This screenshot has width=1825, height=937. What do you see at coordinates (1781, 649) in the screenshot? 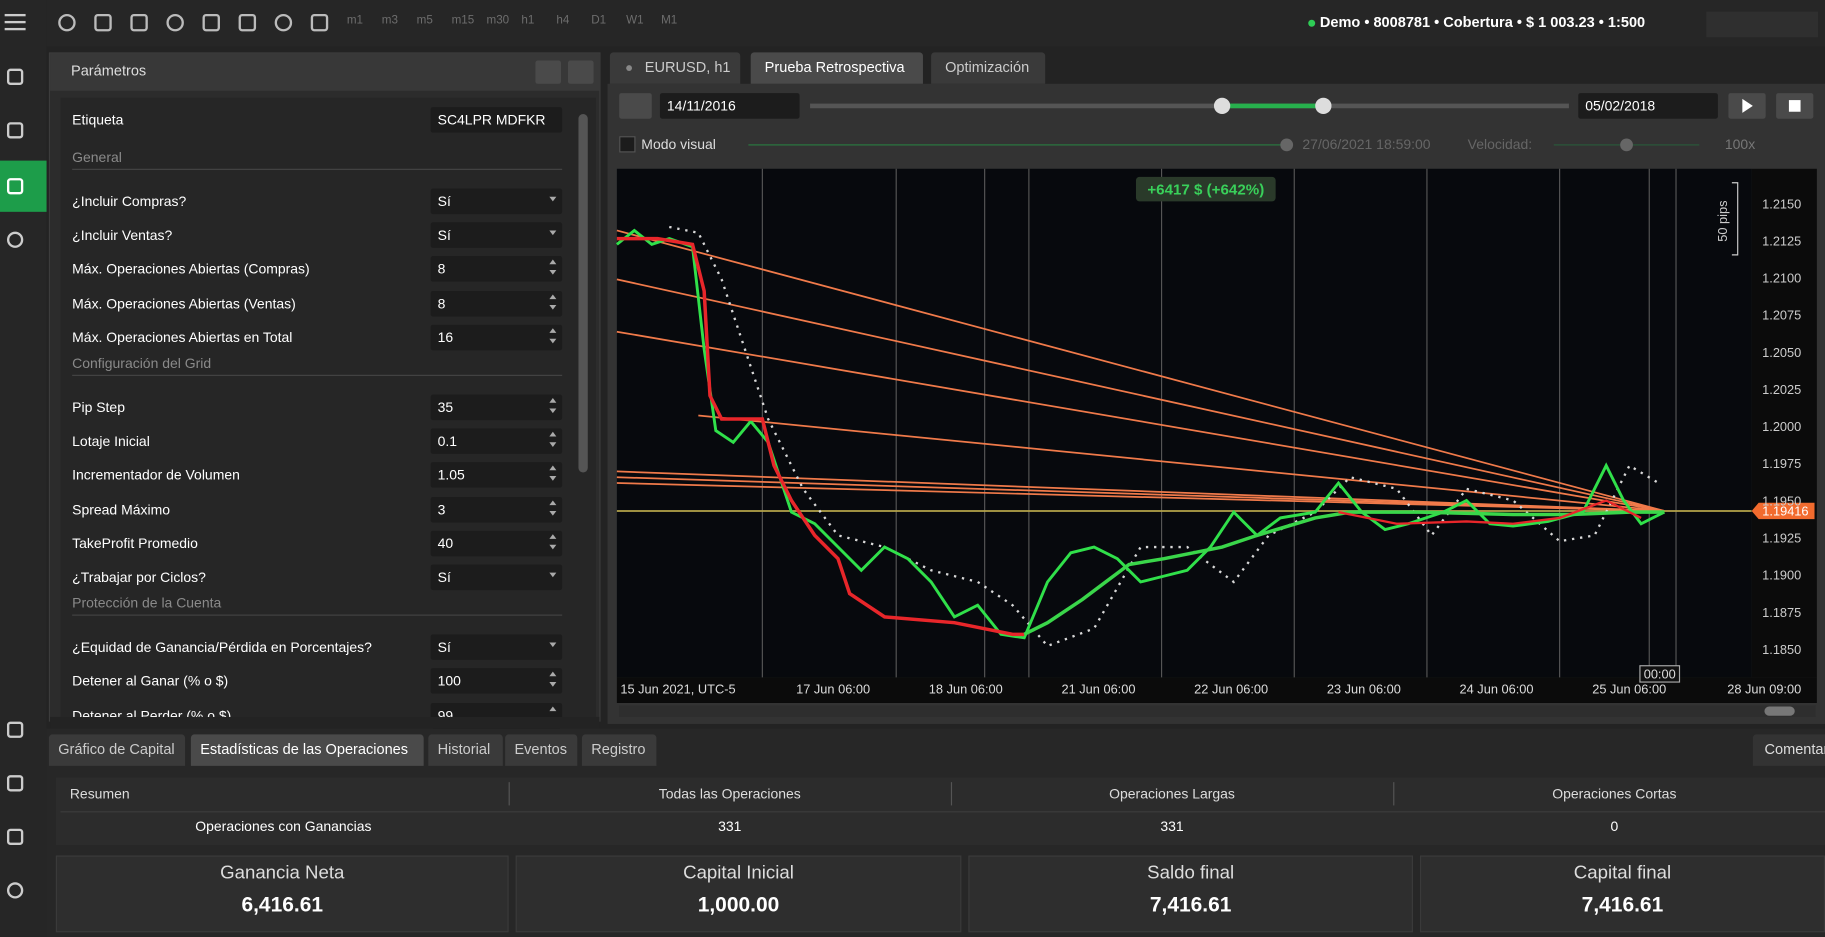
I see `price-tick: 1.1850` at bounding box center [1781, 649].